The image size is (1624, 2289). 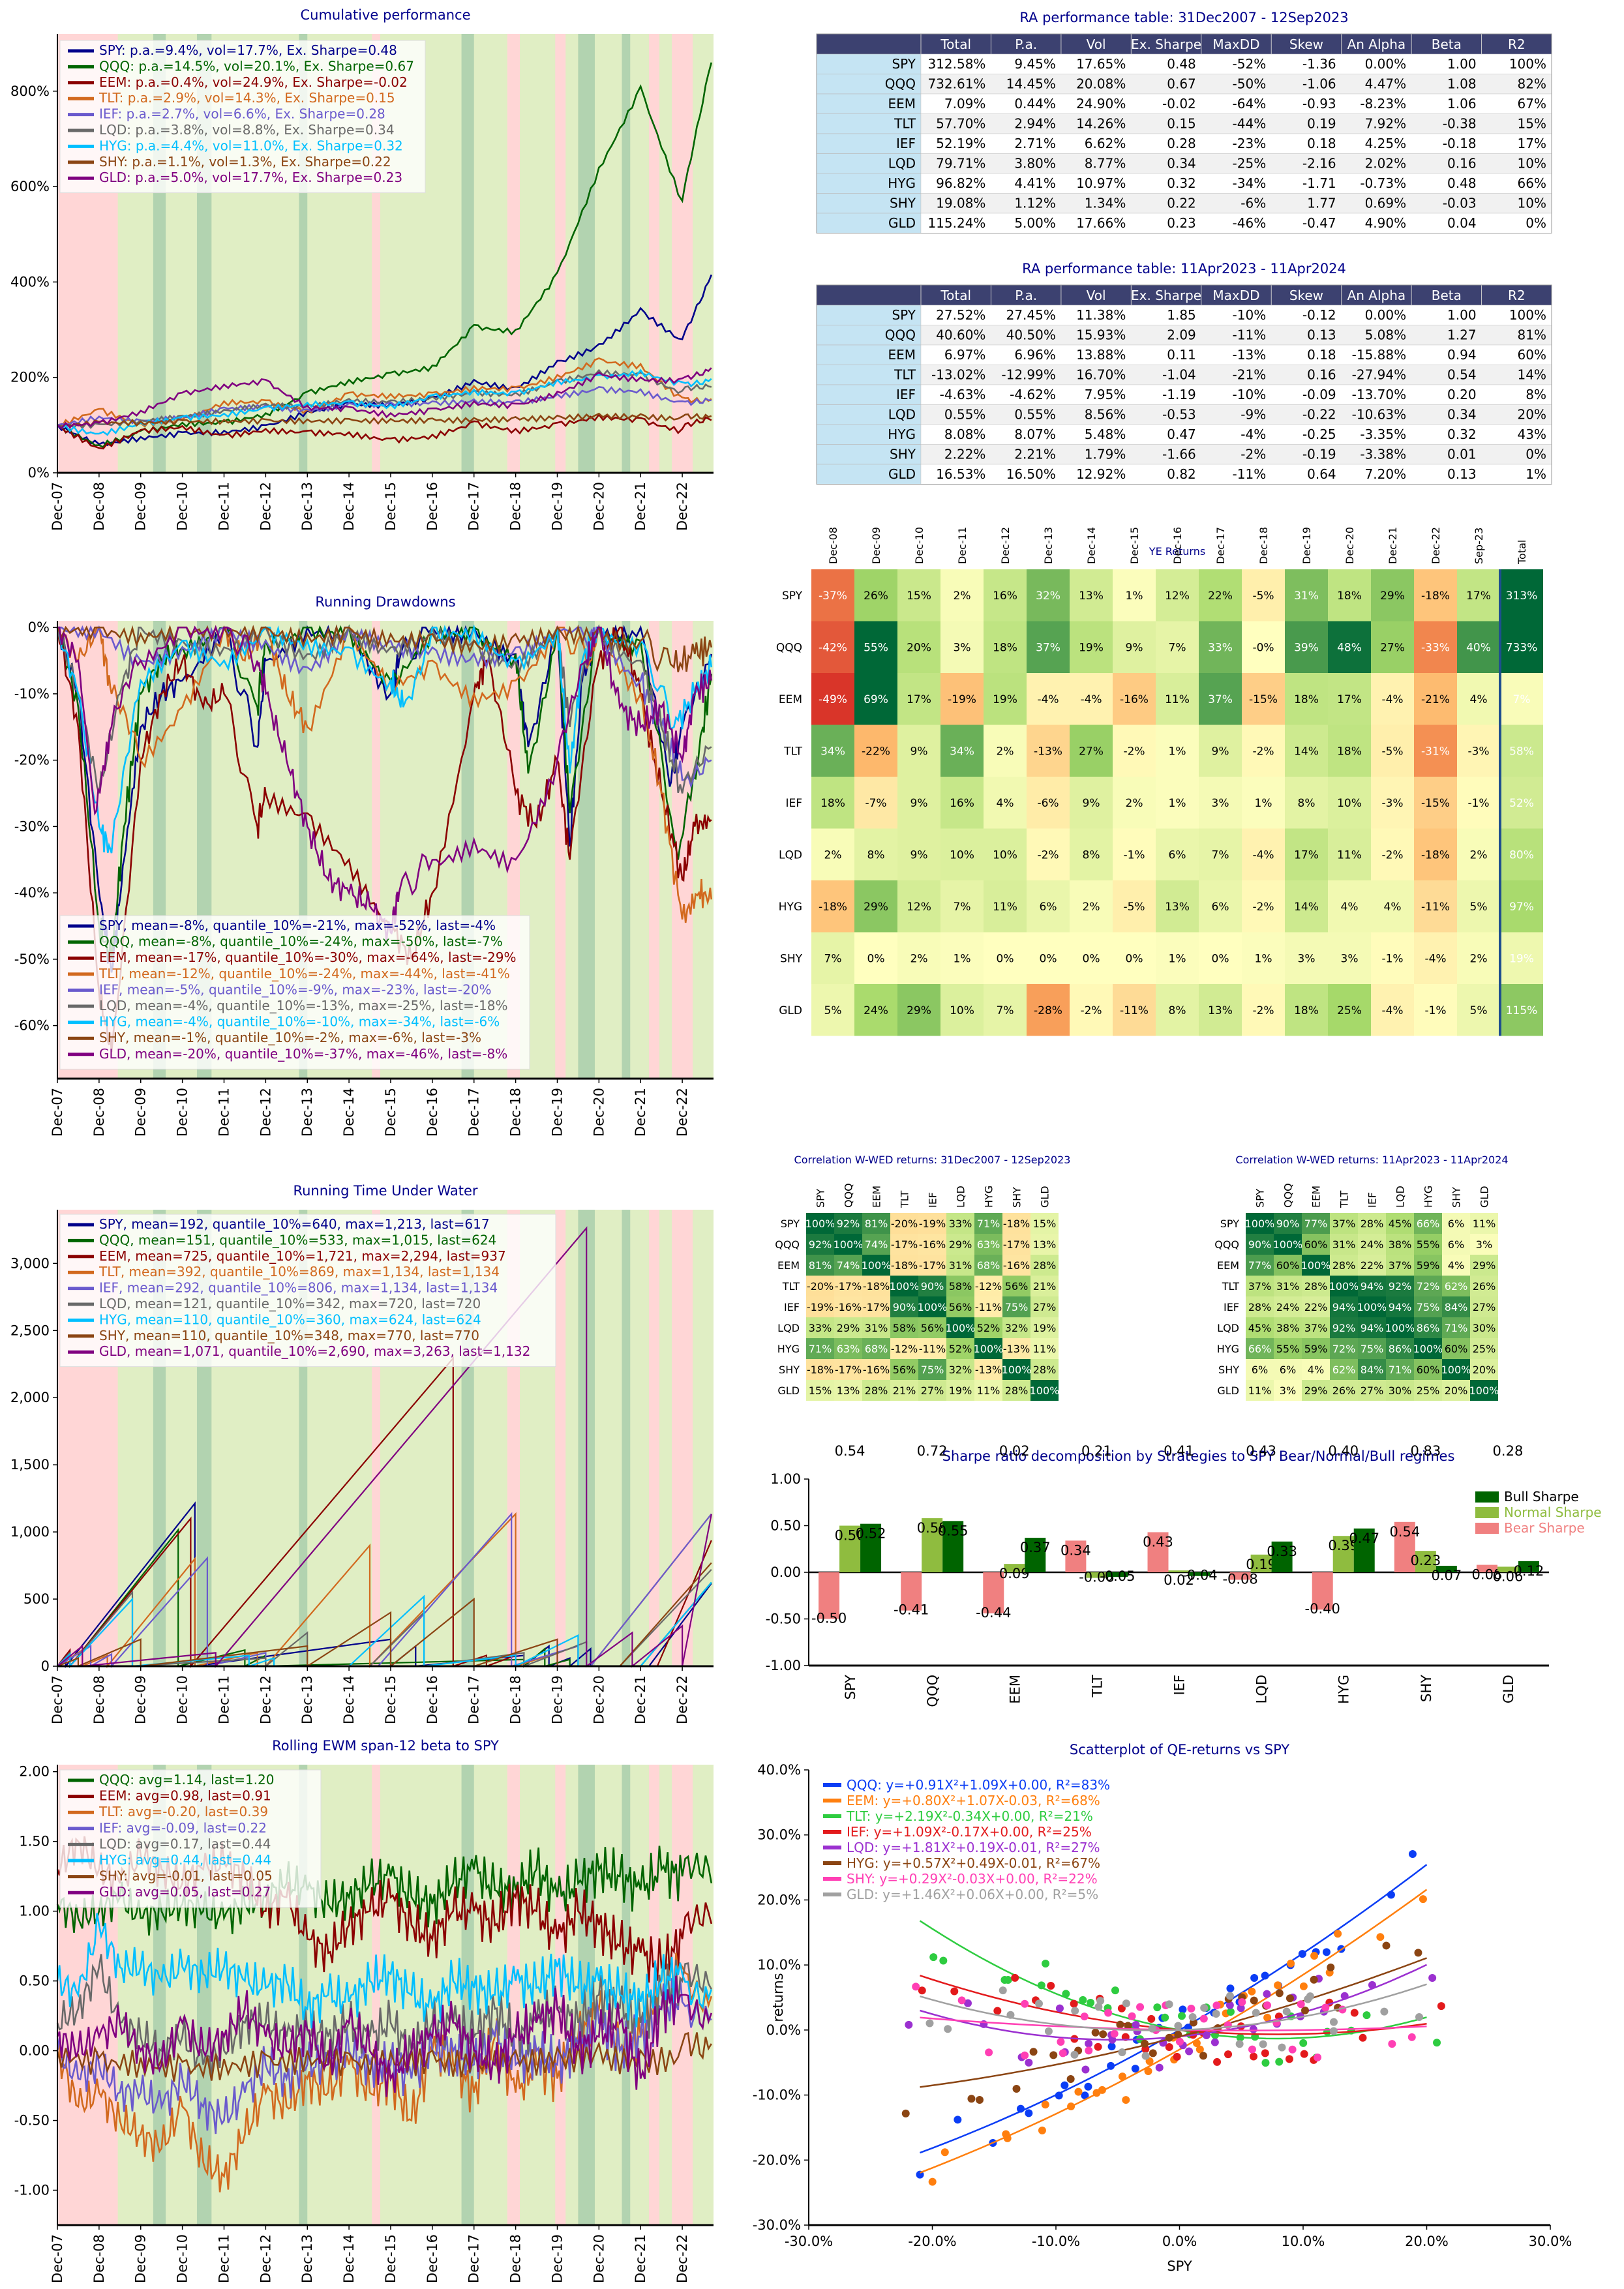 What do you see at coordinates (1220, 751) in the screenshot?
I see `ye-cell-value: 9%` at bounding box center [1220, 751].